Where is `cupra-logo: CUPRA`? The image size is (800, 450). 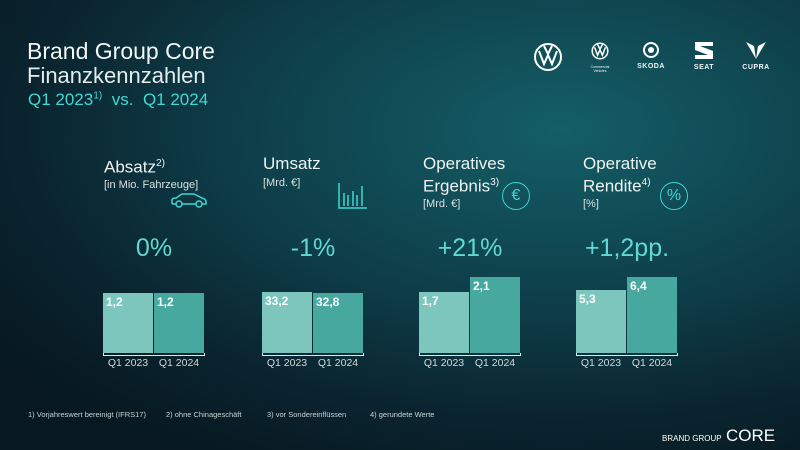
cupra-logo: CUPRA is located at coordinates (756, 56).